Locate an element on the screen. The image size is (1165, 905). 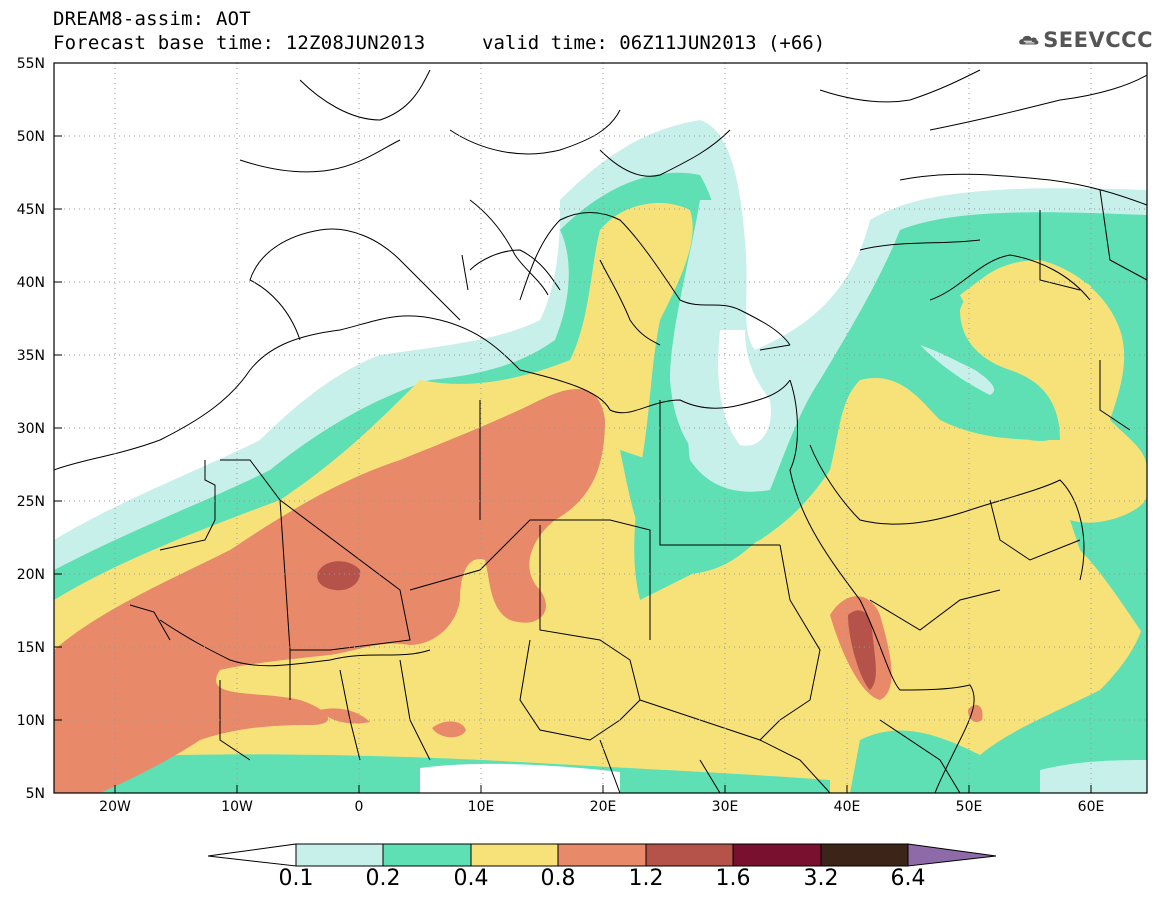
lon-label: 40E is located at coordinates (847, 807).